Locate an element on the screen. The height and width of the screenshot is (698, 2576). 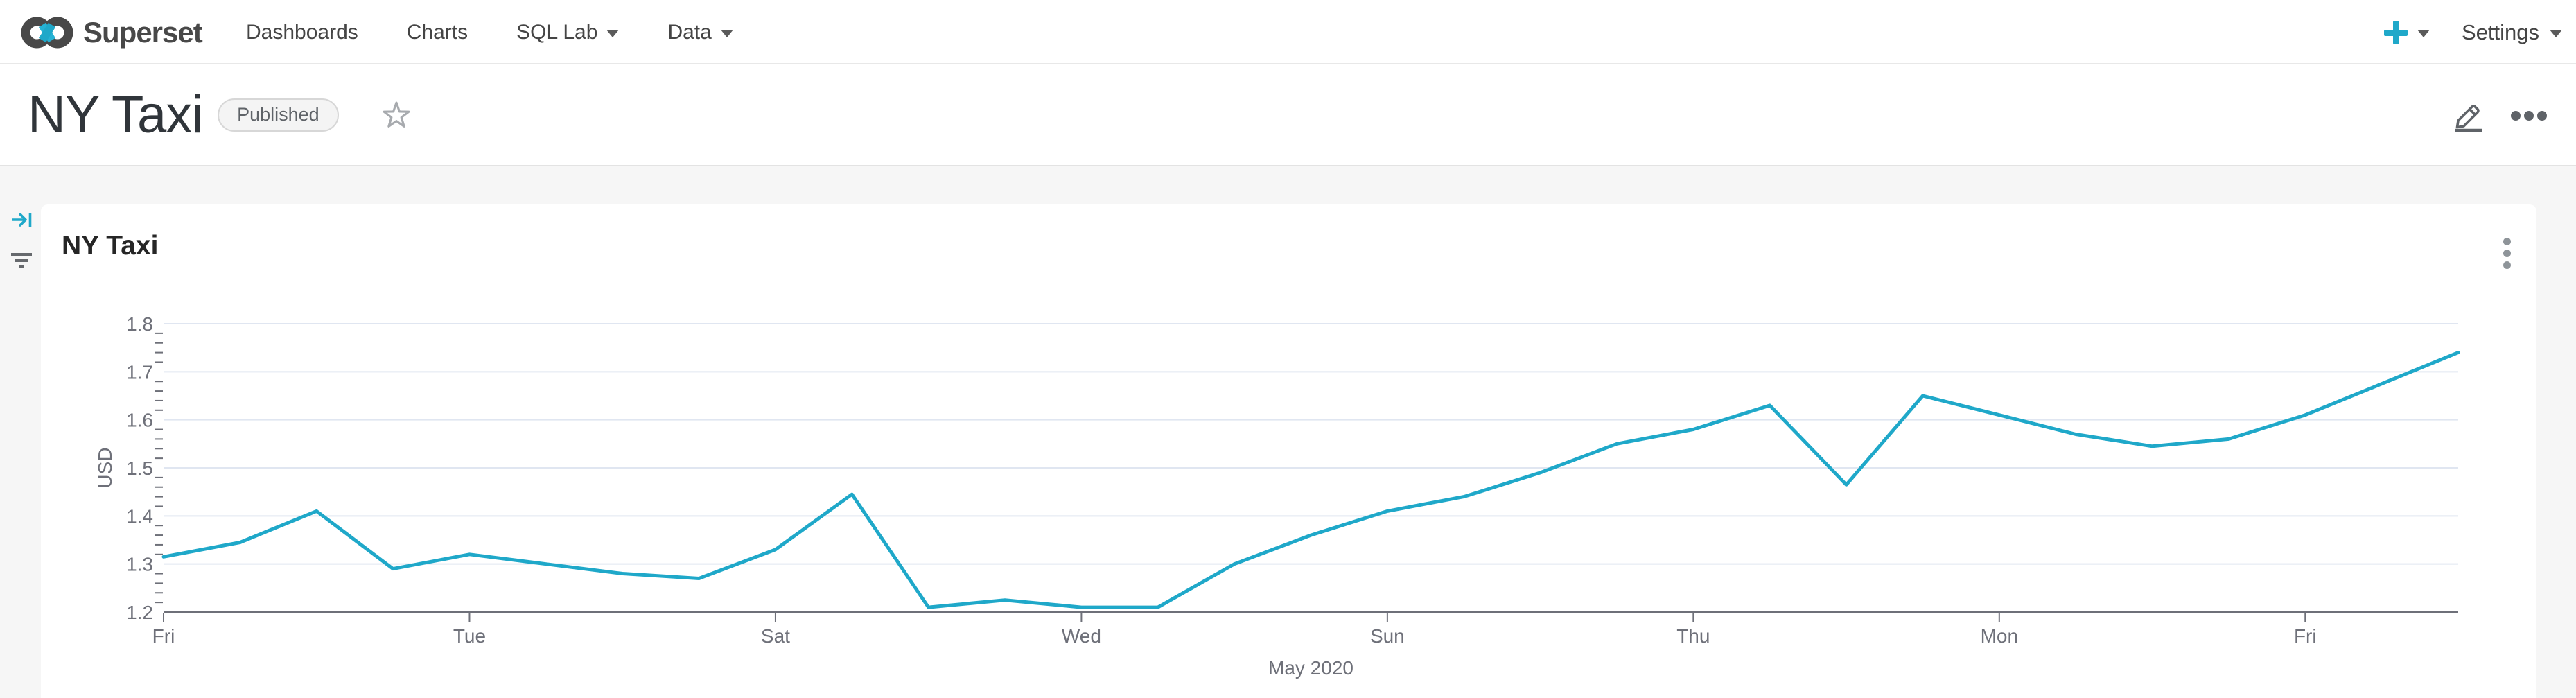
nav-sql-lab: SQL Lab is located at coordinates (568, 32).